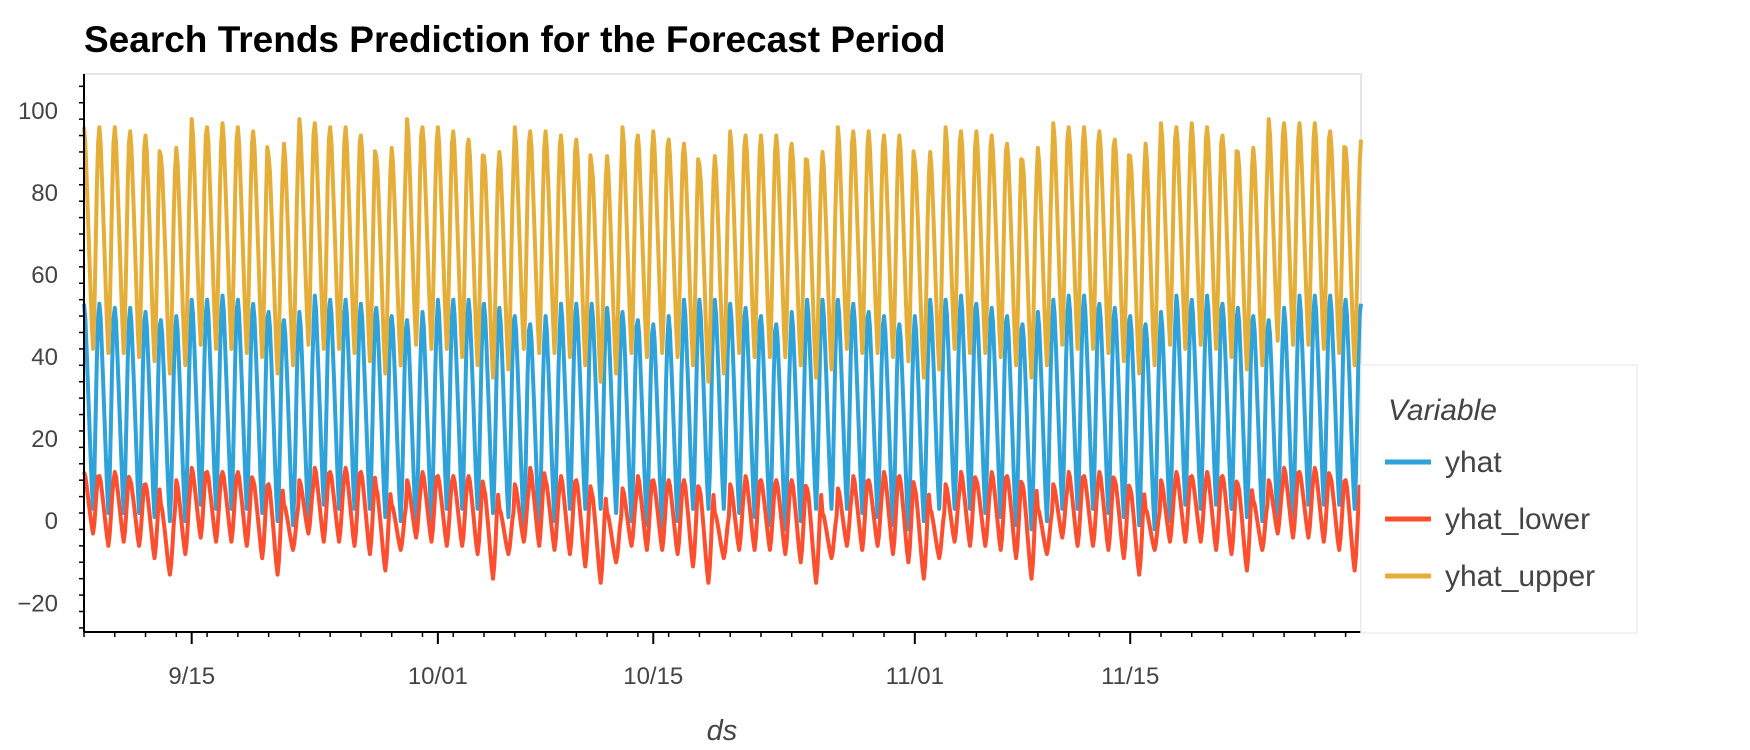  What do you see at coordinates (438, 676) in the screenshot?
I see `x-tick-label: 10/01` at bounding box center [438, 676].